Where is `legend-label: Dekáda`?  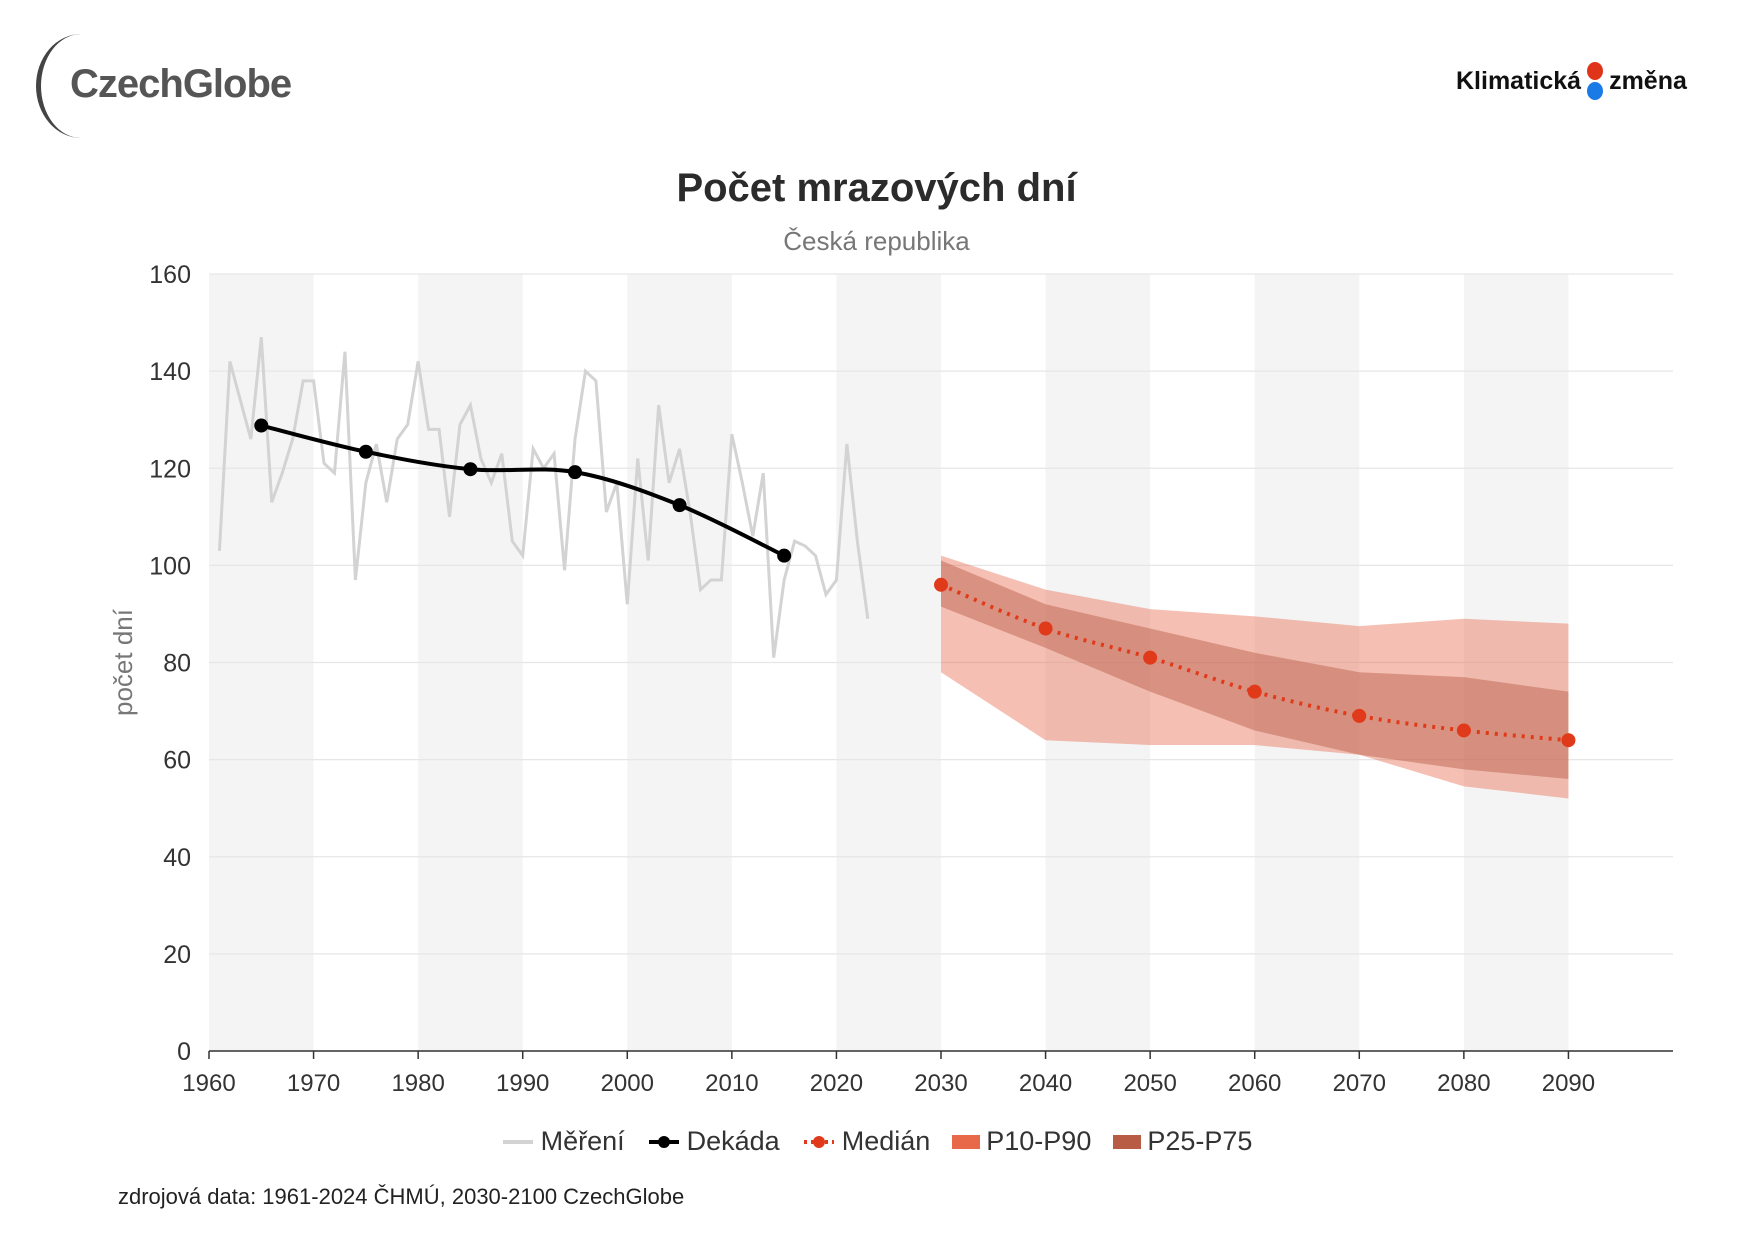 legend-label: Dekáda is located at coordinates (733, 1141).